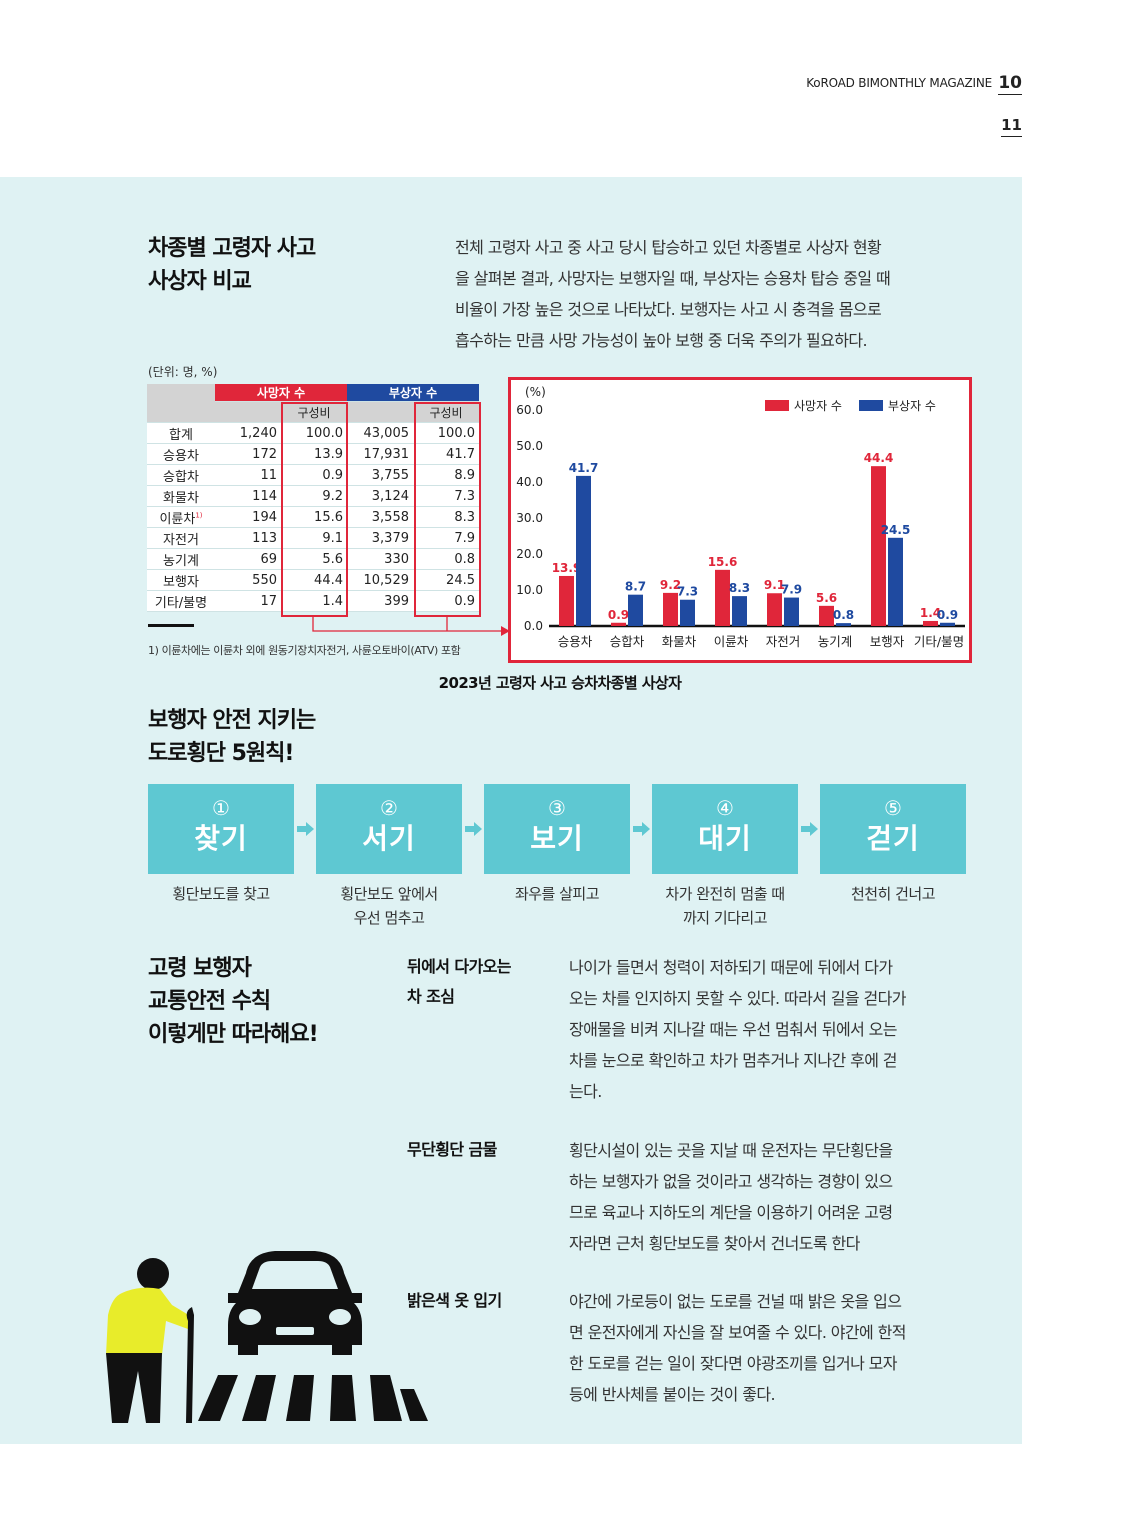 The height and width of the screenshot is (1535, 1122). What do you see at coordinates (248, 475) in the screenshot?
I see `death-count: 11` at bounding box center [248, 475].